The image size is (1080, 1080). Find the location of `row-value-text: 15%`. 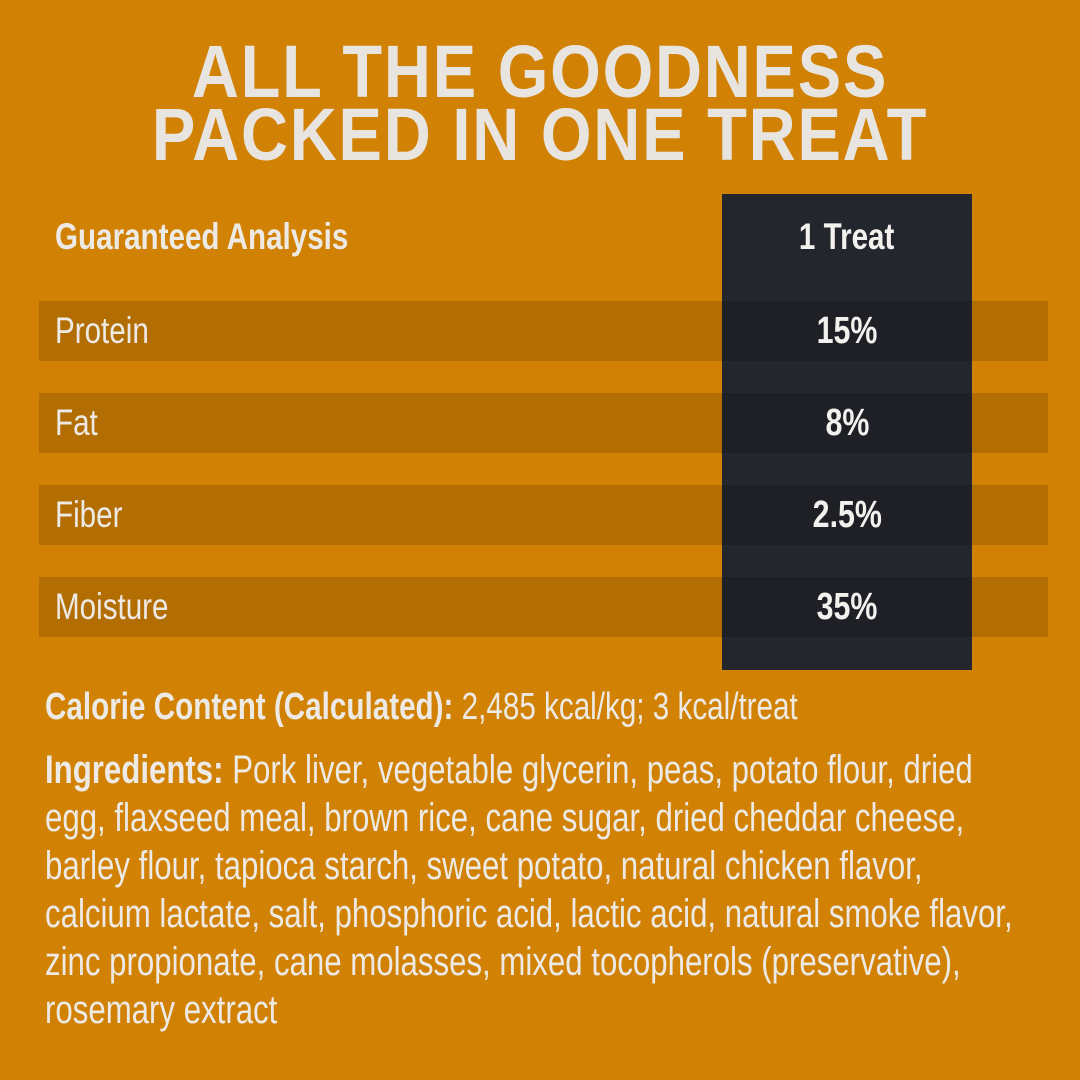

row-value-text: 15% is located at coordinates (847, 331).